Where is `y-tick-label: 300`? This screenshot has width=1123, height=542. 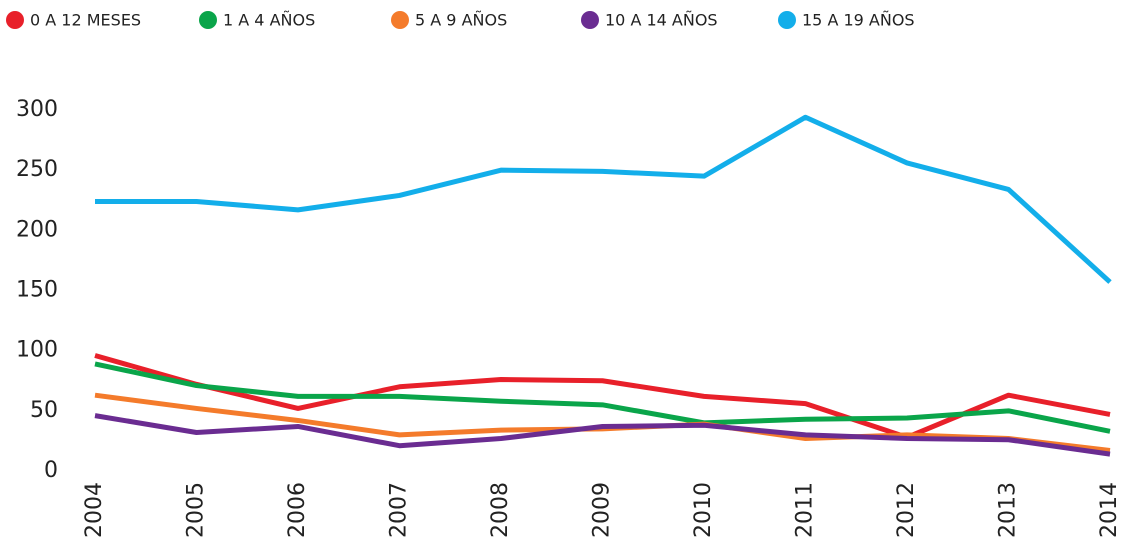 y-tick-label: 300 is located at coordinates (37, 109).